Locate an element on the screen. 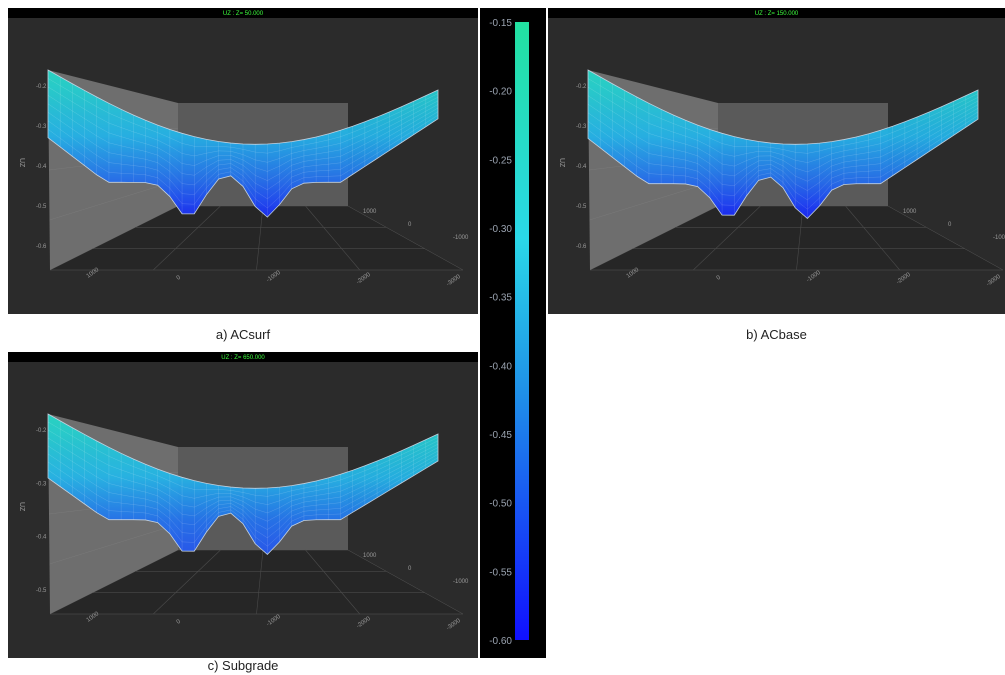  colorbar-tick-label: -0.50 is located at coordinates (500, 504).